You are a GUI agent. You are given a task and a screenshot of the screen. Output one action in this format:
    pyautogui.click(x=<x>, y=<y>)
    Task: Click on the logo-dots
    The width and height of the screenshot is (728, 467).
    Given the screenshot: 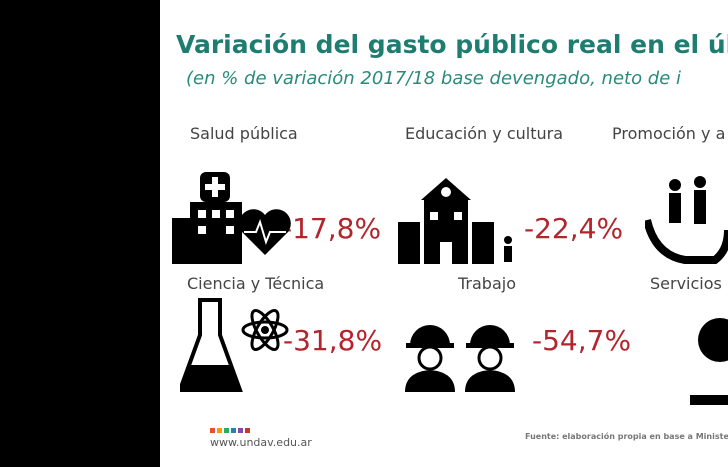 What is the action you would take?
    pyautogui.click(x=230, y=430)
    